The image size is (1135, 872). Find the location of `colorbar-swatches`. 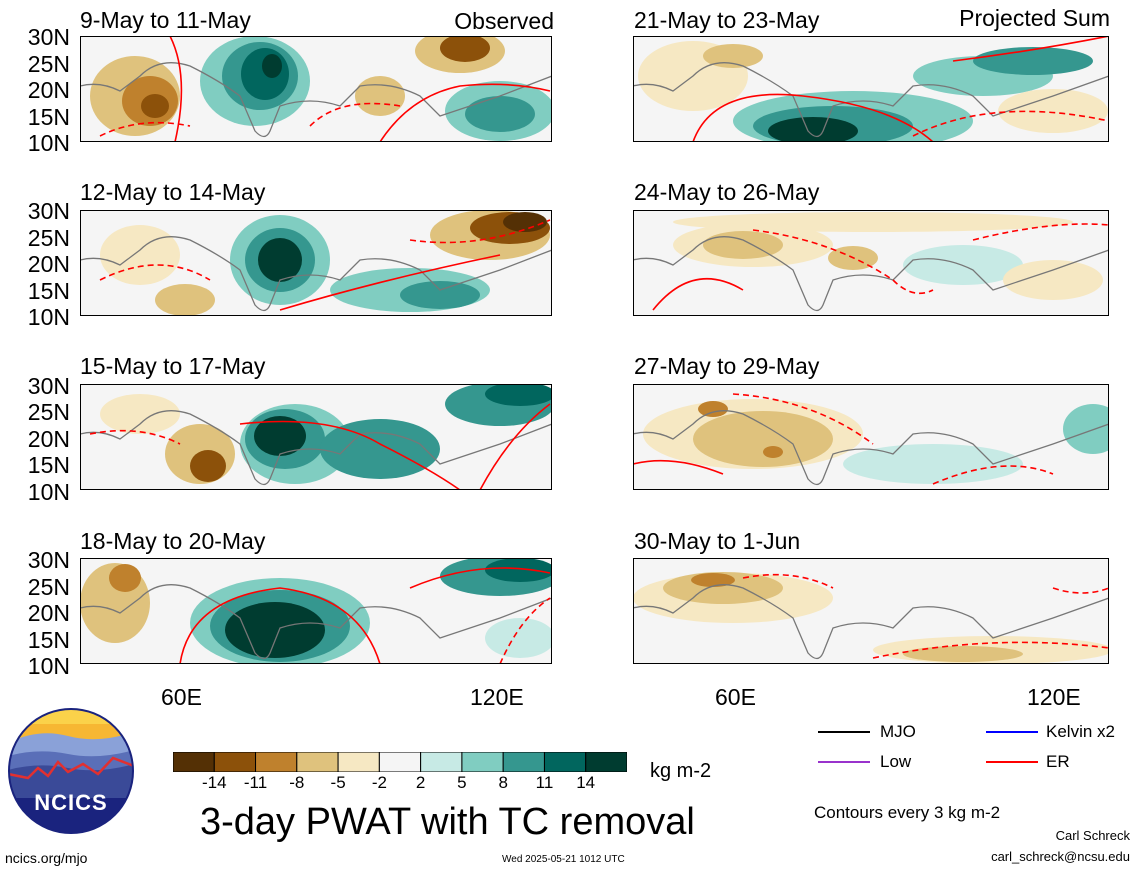

colorbar-swatches is located at coordinates (400, 762).